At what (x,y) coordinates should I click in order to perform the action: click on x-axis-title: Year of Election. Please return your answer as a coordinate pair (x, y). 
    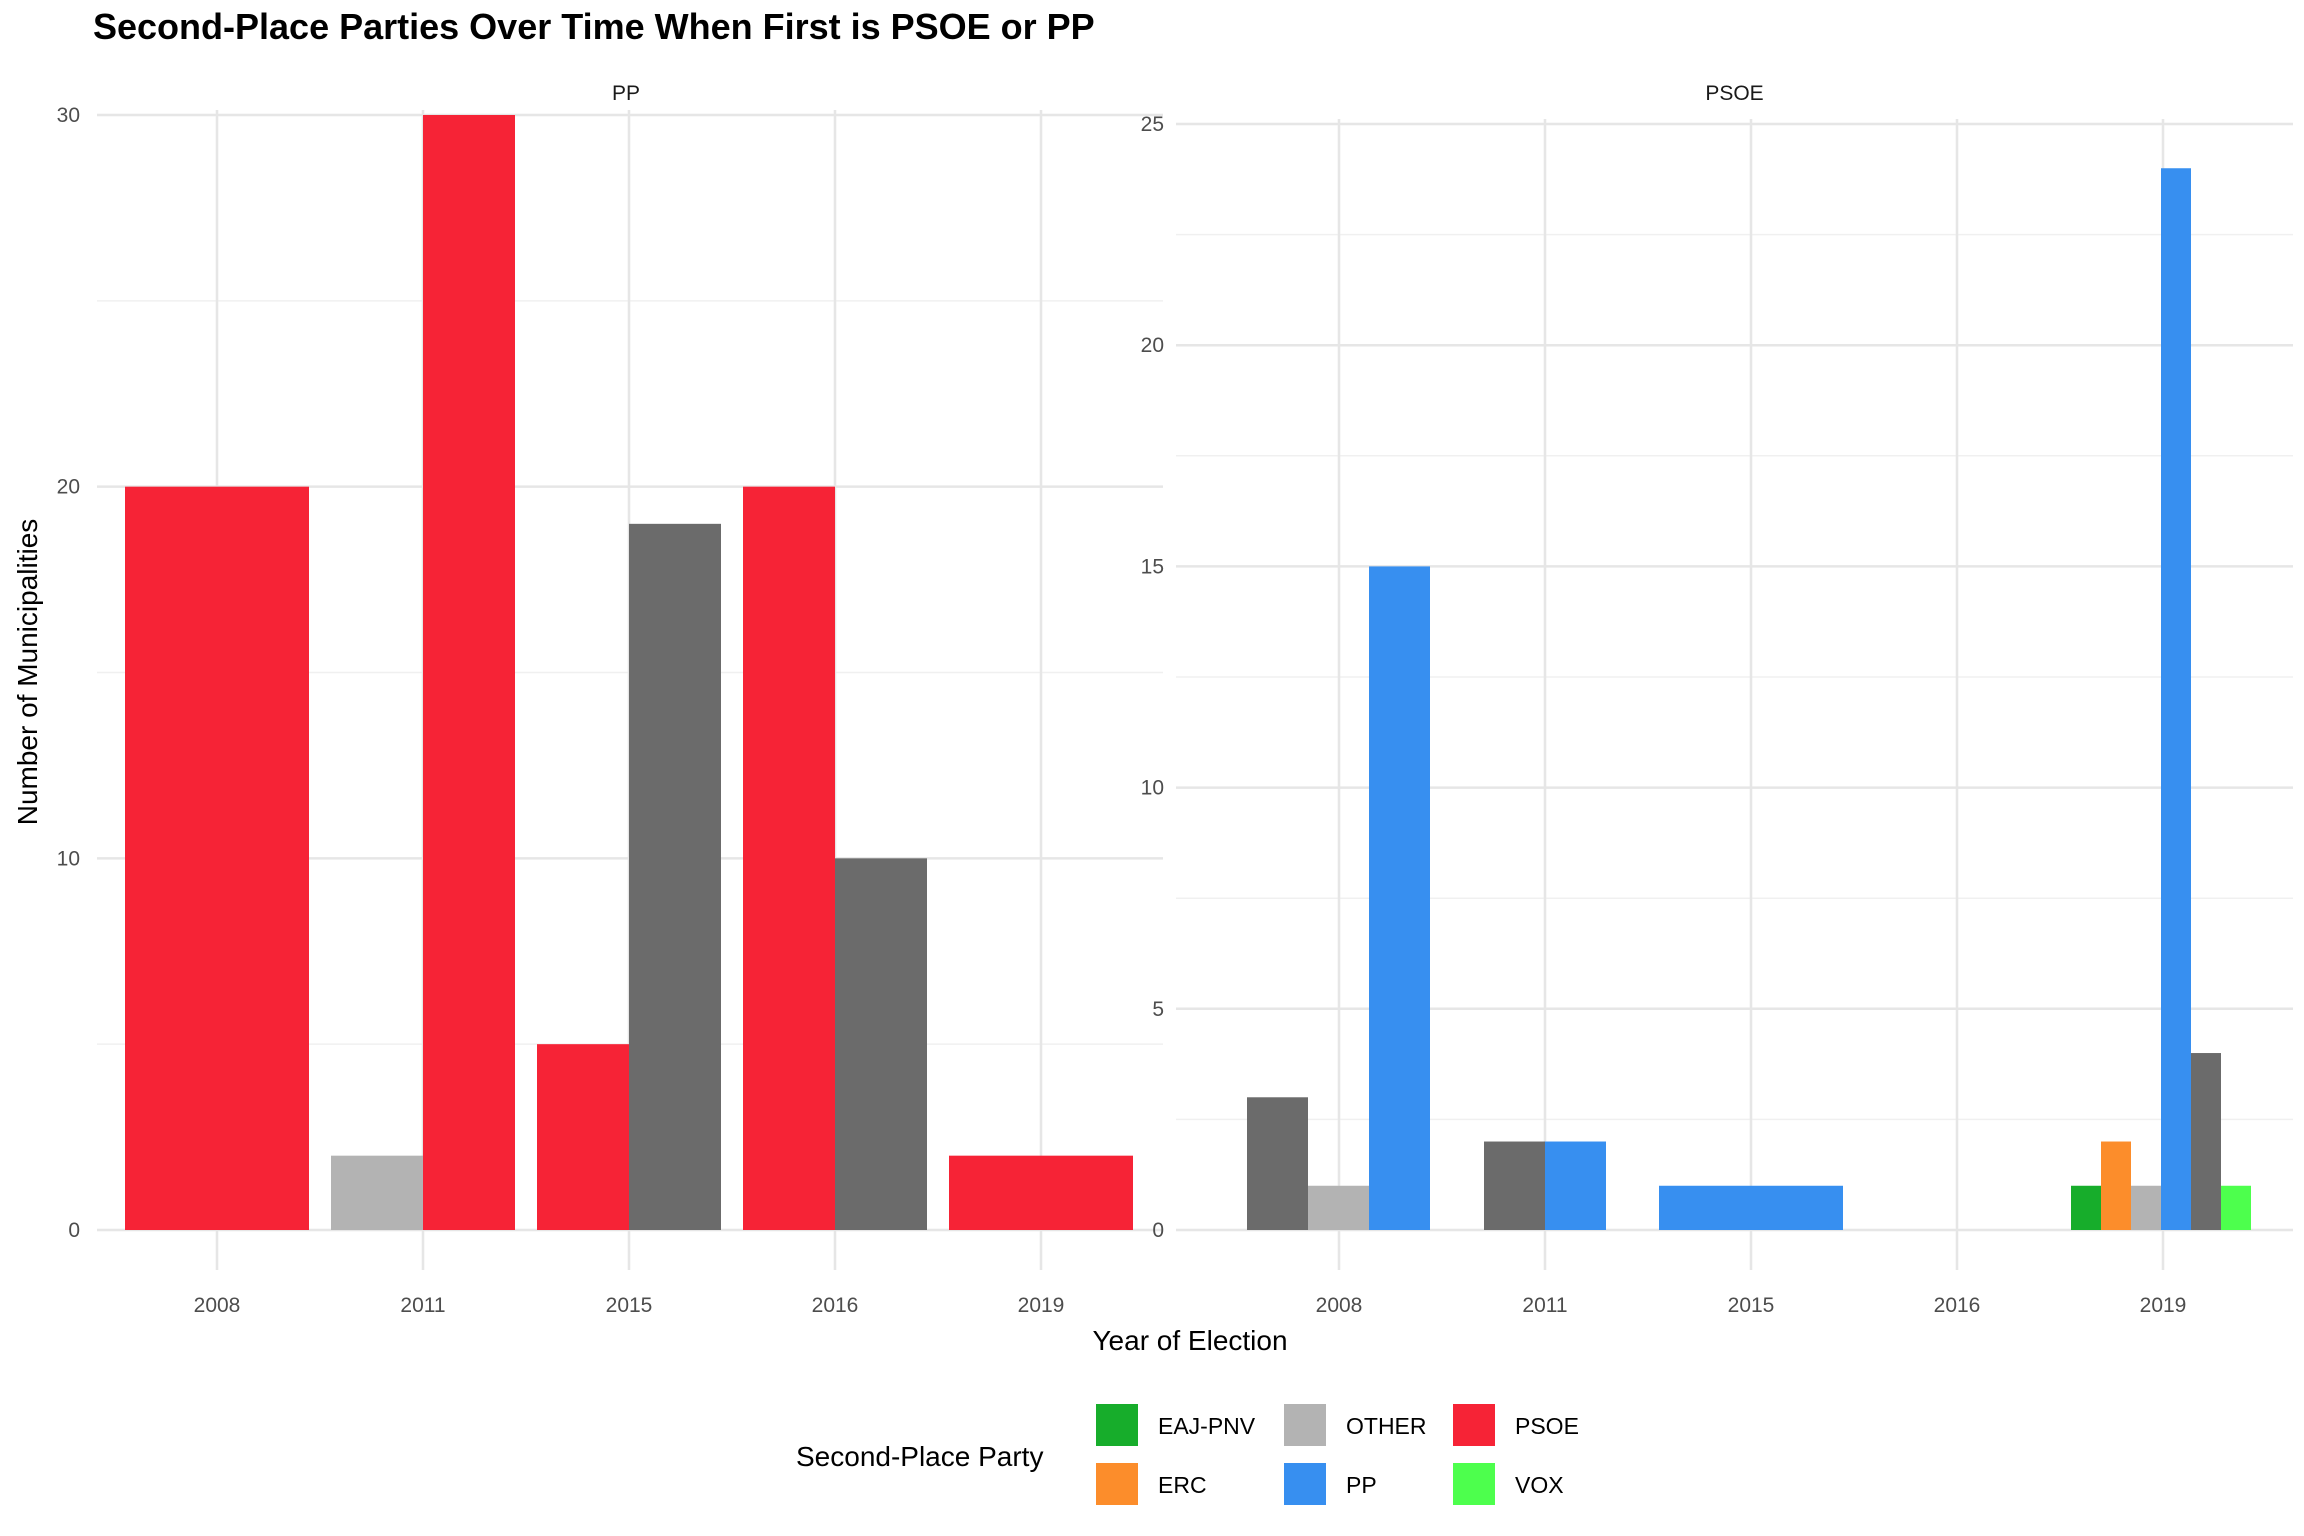
    Looking at the image, I should click on (1189, 1340).